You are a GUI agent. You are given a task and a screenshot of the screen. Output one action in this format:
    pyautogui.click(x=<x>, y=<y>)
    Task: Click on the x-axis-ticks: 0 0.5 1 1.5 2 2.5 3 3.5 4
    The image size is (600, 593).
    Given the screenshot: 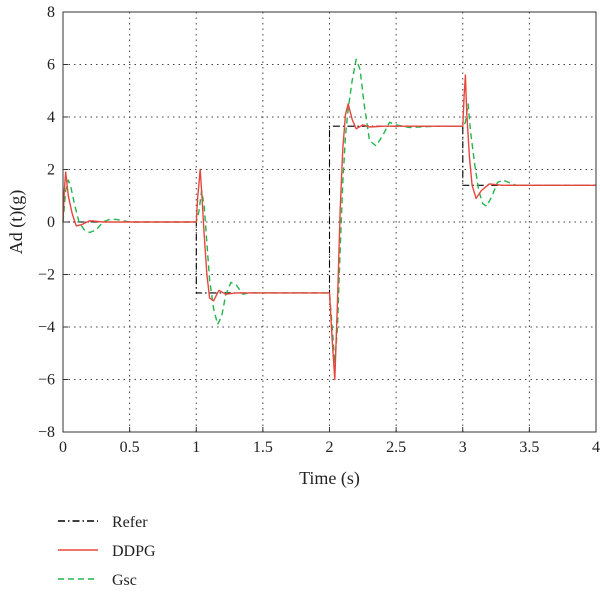 What is the action you would take?
    pyautogui.click(x=329, y=441)
    